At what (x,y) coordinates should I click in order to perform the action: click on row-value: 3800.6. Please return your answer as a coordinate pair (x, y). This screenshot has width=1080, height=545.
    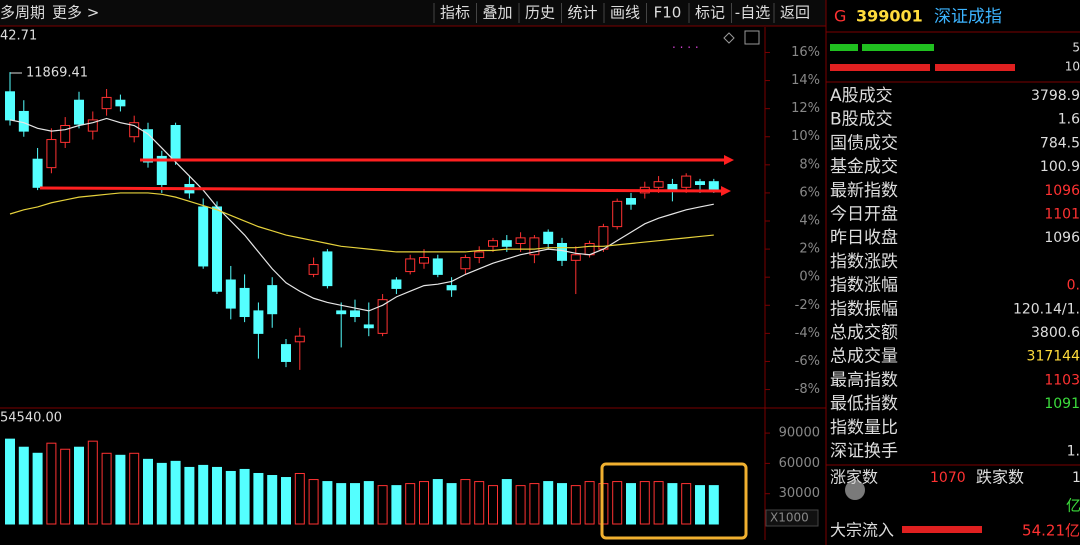
    Looking at the image, I should click on (1055, 333).